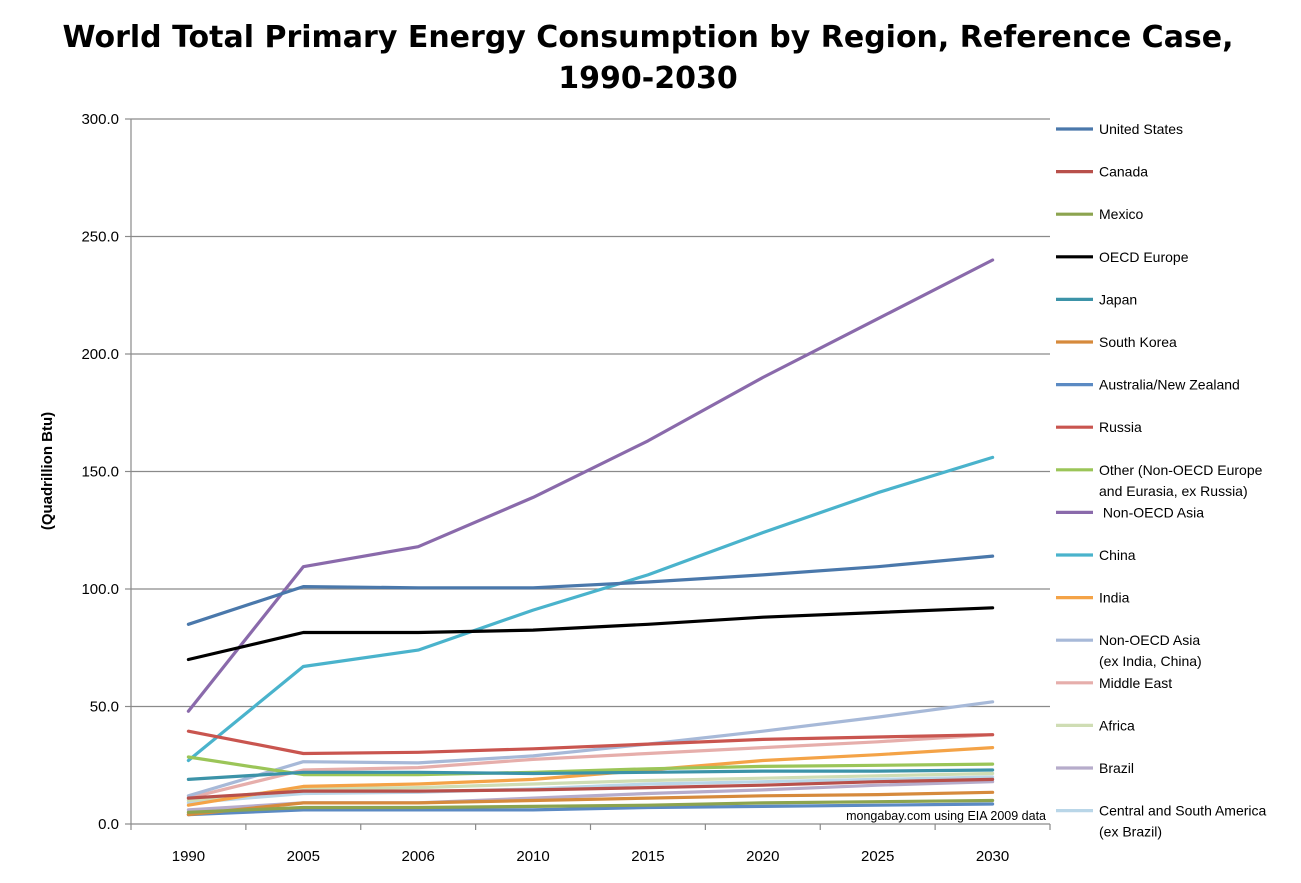 The width and height of the screenshot is (1301, 883). Describe the element at coordinates (100, 589) in the screenshot. I see `y-tick-label: 100.0` at that location.